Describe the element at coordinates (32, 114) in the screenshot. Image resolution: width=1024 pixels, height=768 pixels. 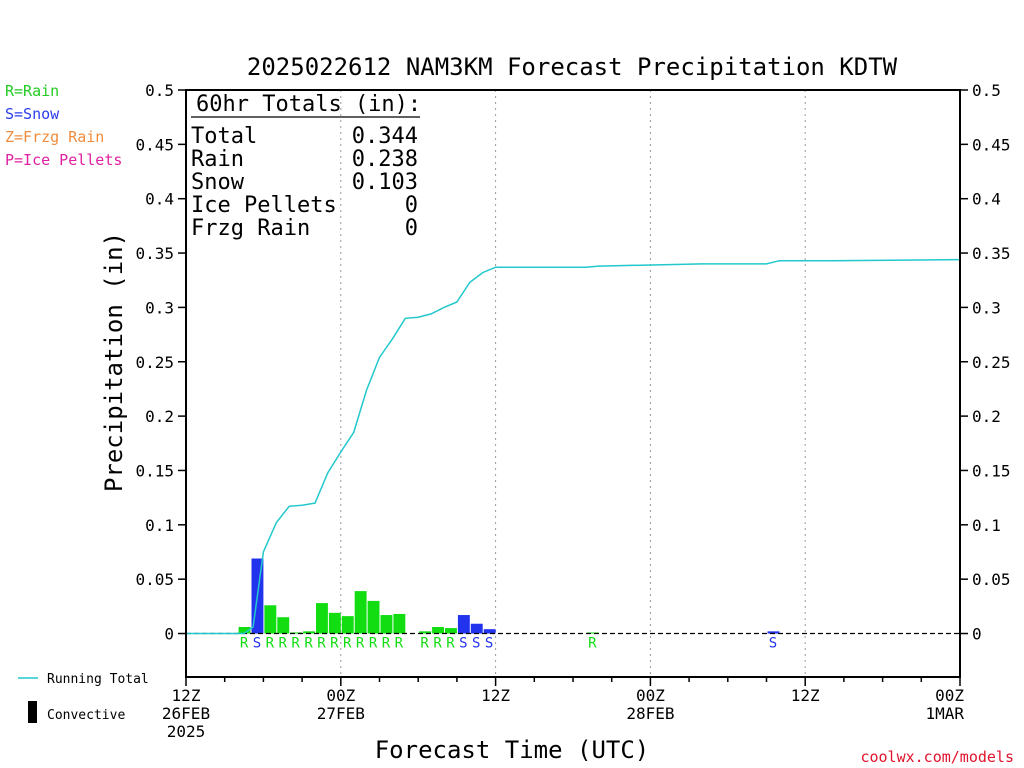
I see `legend-entry: S=Snow` at that location.